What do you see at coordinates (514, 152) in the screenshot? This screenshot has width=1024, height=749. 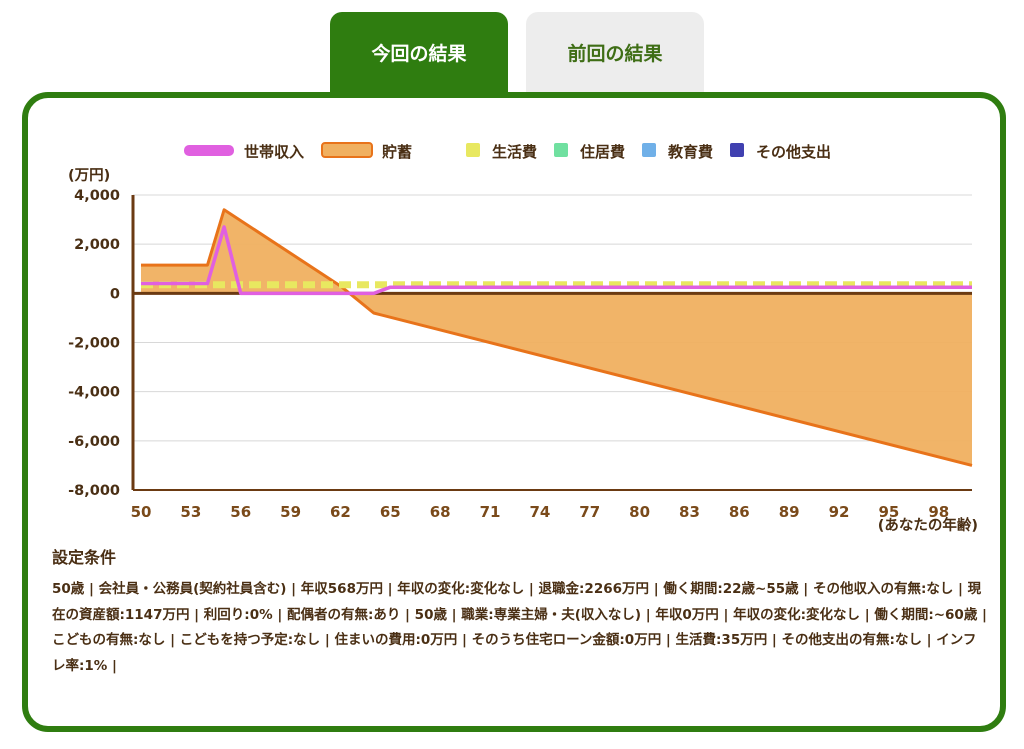 I see `legend-living-label: 生活費` at bounding box center [514, 152].